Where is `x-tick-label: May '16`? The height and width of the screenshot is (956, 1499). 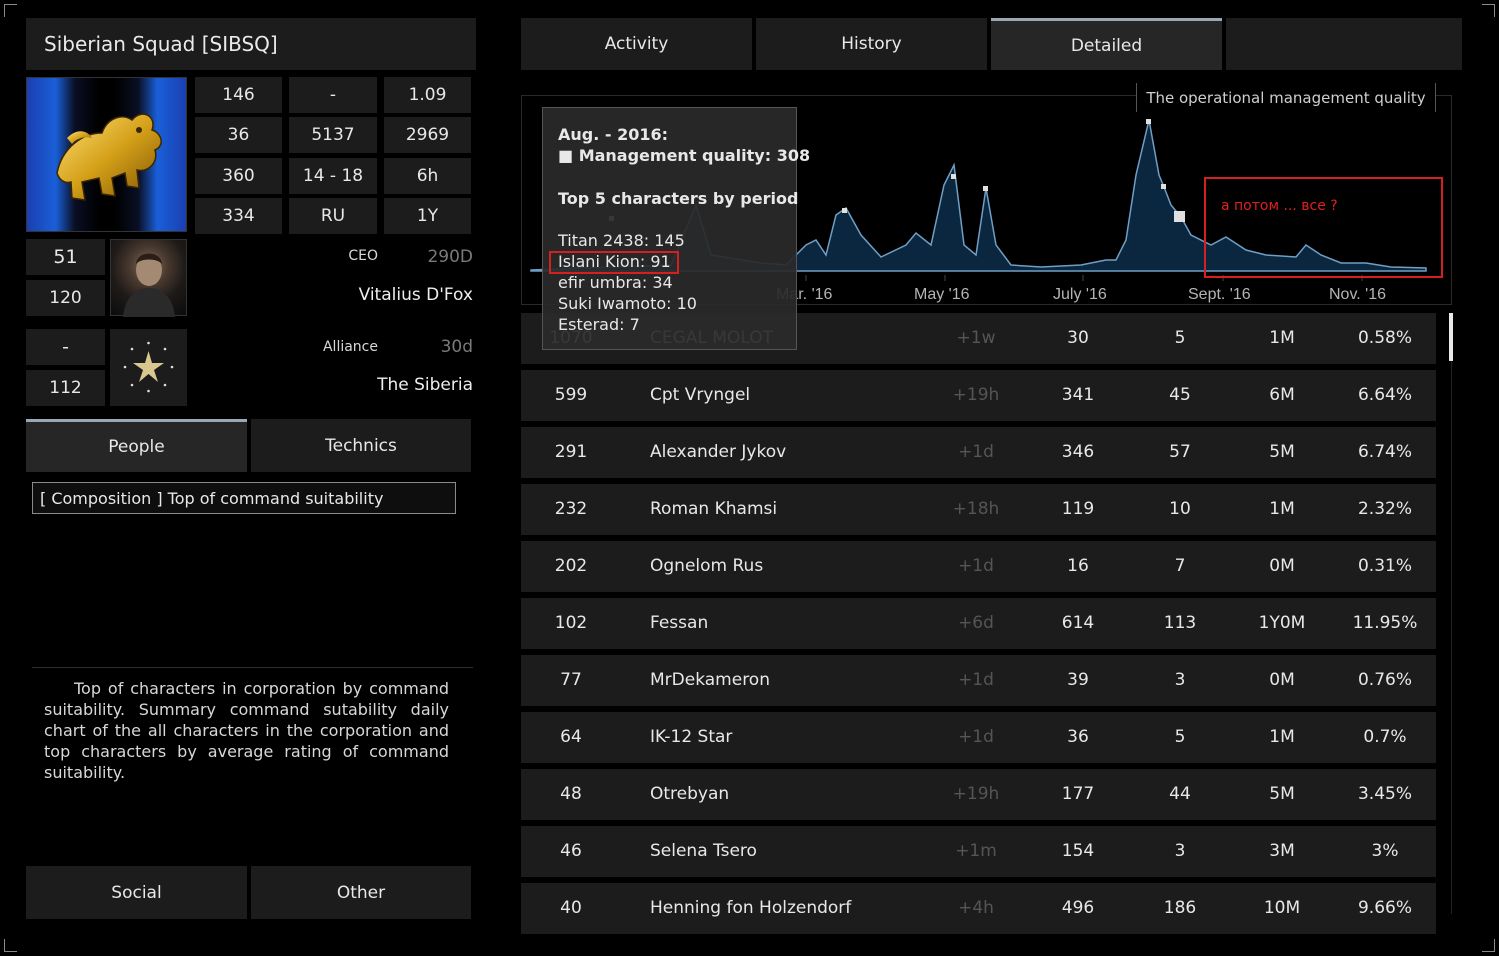
x-tick-label: May '16 is located at coordinates (942, 294).